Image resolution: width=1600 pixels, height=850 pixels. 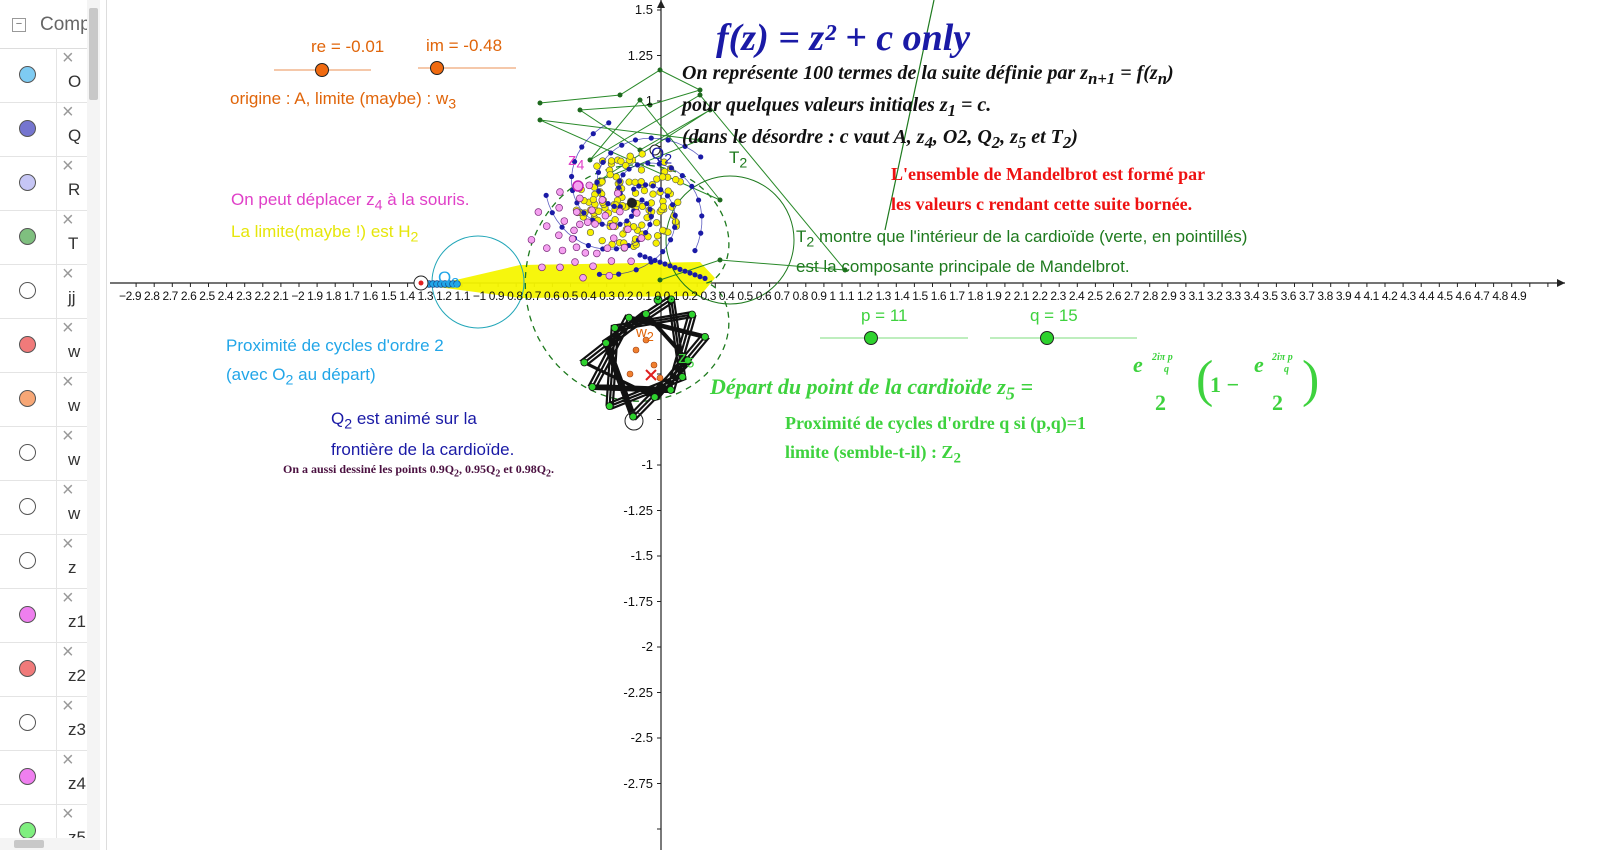 What do you see at coordinates (29, 844) in the screenshot?
I see `scrollbar-thumb-horizontal` at bounding box center [29, 844].